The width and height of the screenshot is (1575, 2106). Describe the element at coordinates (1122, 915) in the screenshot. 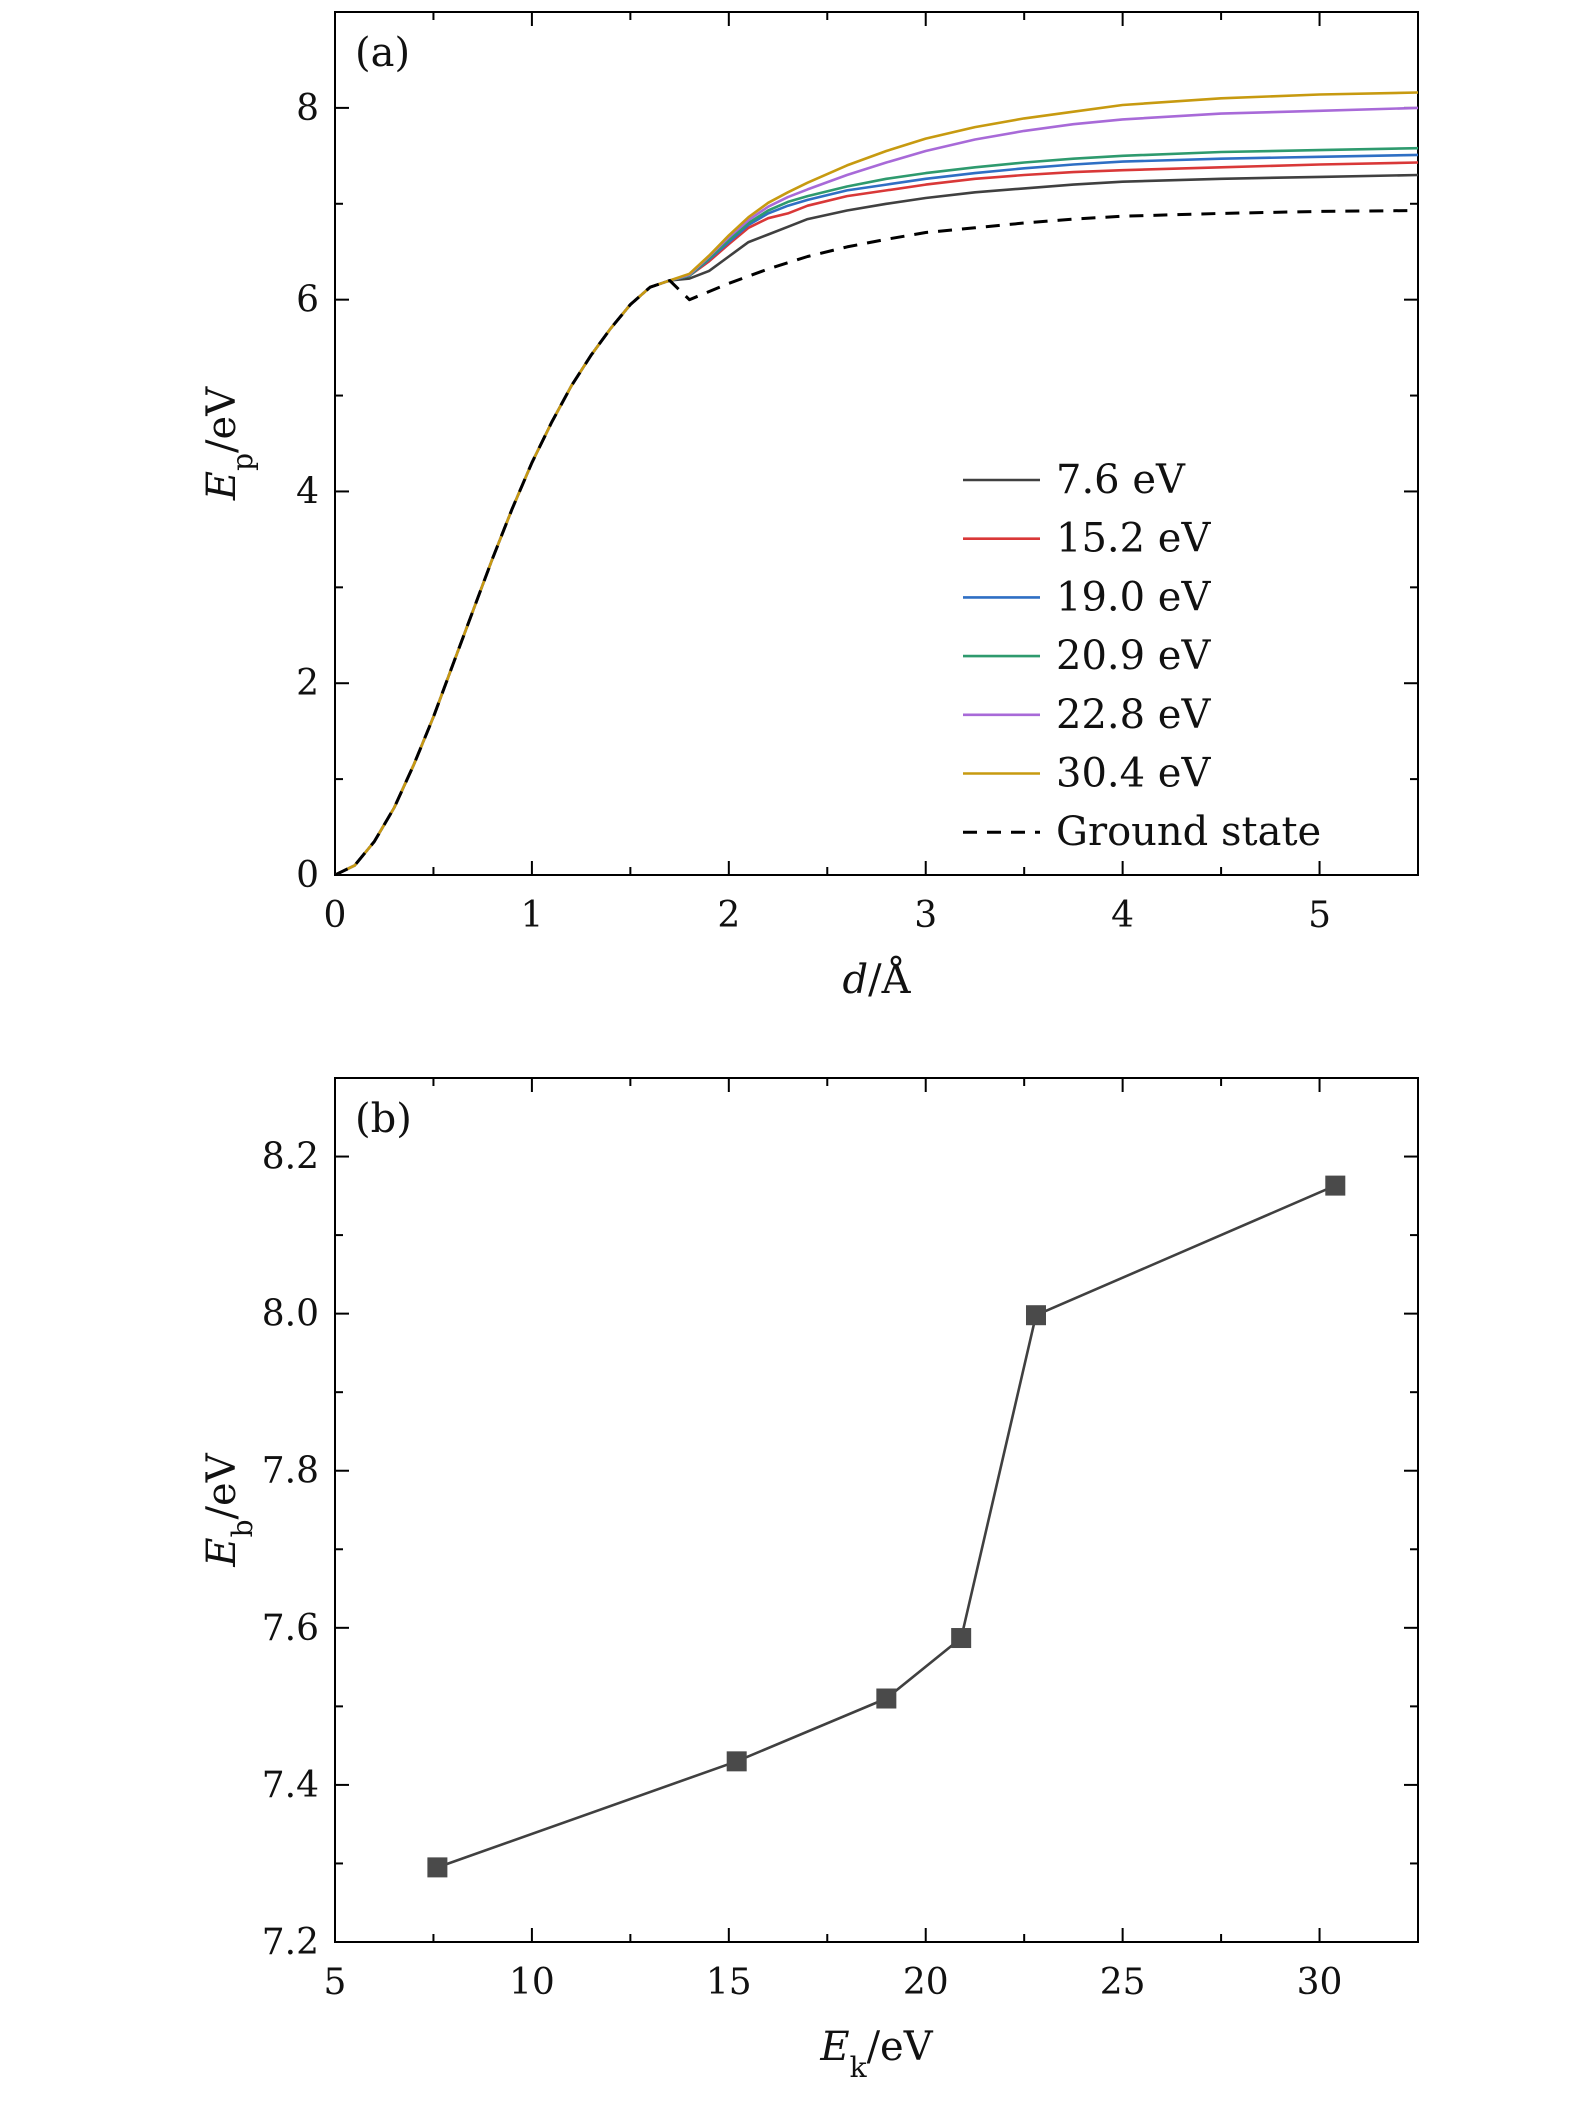

I see `x-tick-label: 4` at that location.